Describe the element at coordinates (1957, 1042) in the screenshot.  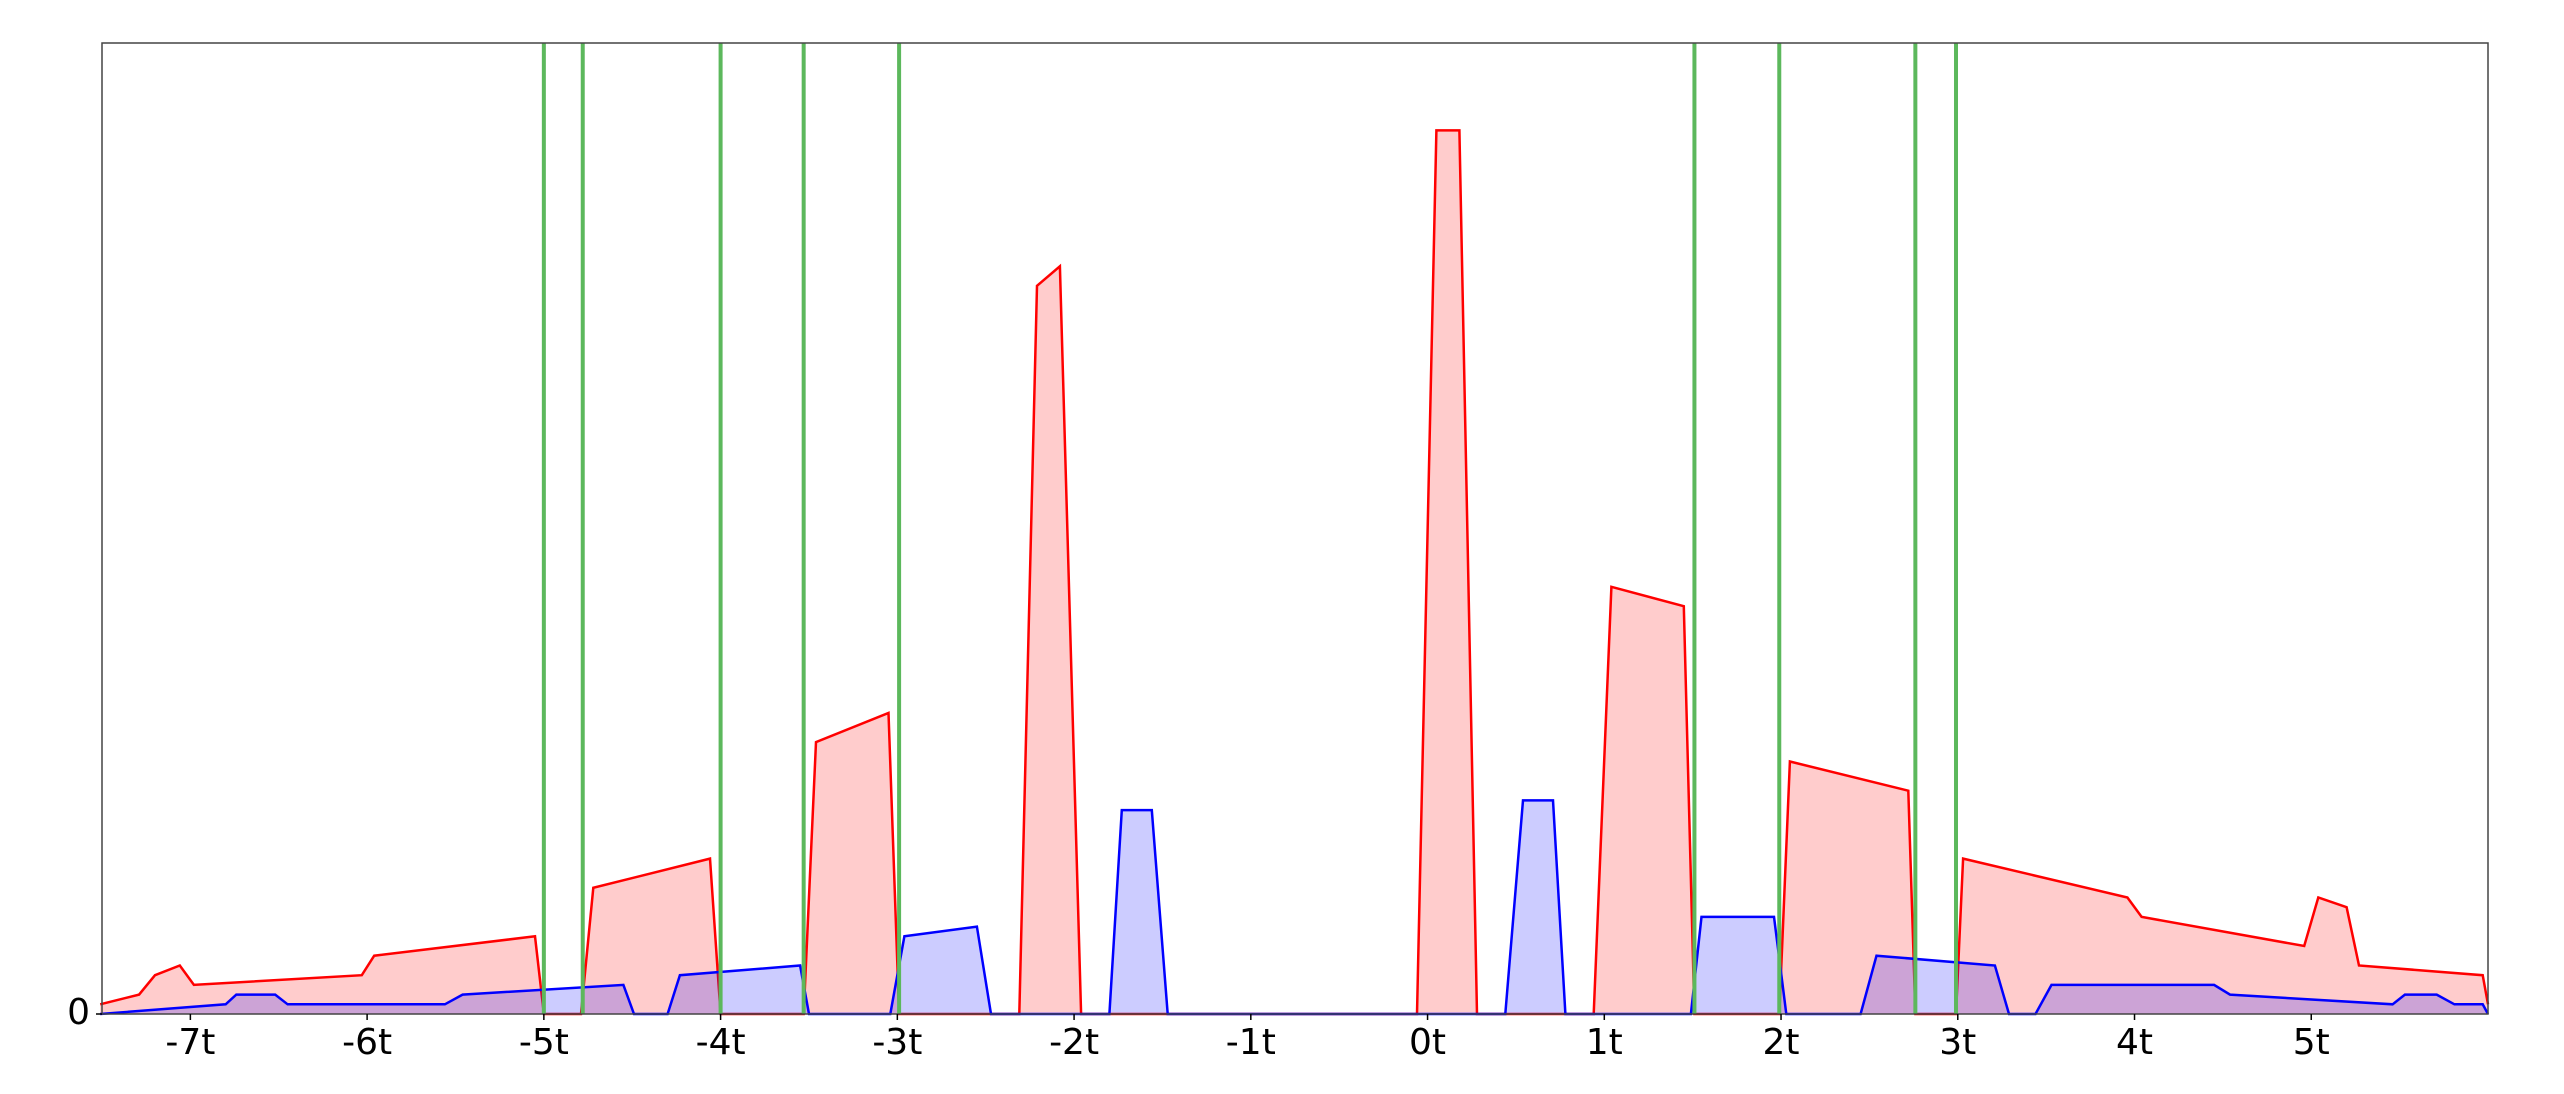
I see `x-tick-label: 3t` at that location.